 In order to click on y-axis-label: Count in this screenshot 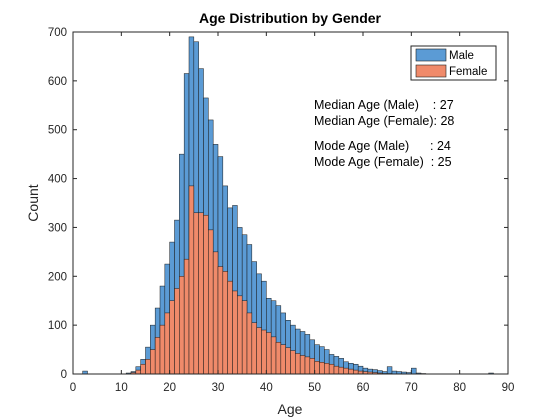, I will do `click(33, 202)`.